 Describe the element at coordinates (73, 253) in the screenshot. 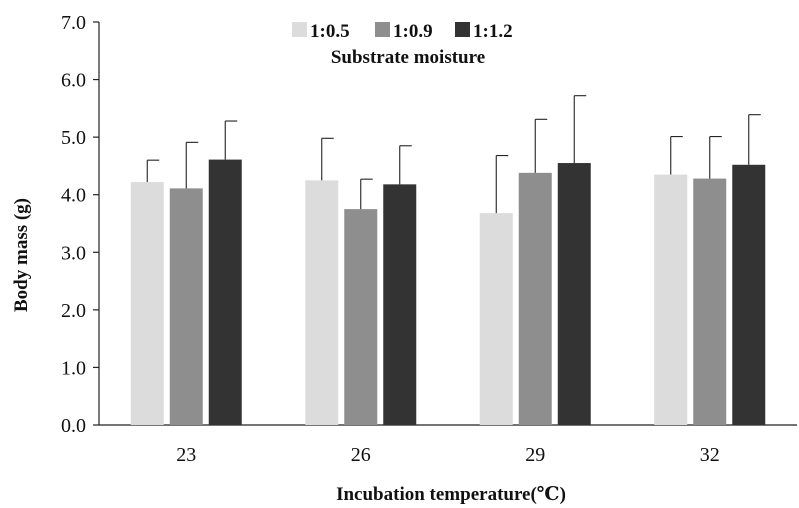

I see `y-tick-label: 3.0` at that location.